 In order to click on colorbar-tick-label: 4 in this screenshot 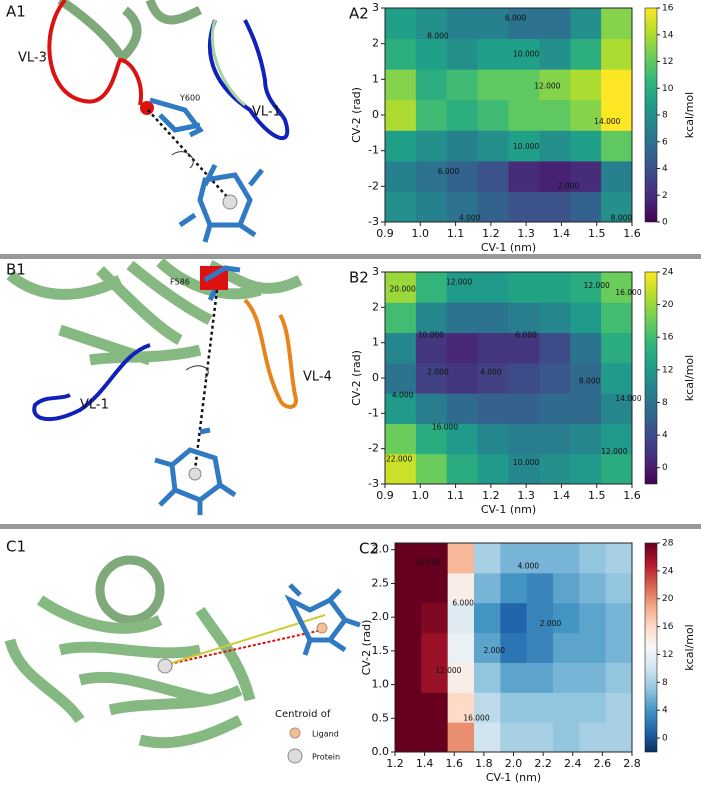, I will do `click(665, 436)`.